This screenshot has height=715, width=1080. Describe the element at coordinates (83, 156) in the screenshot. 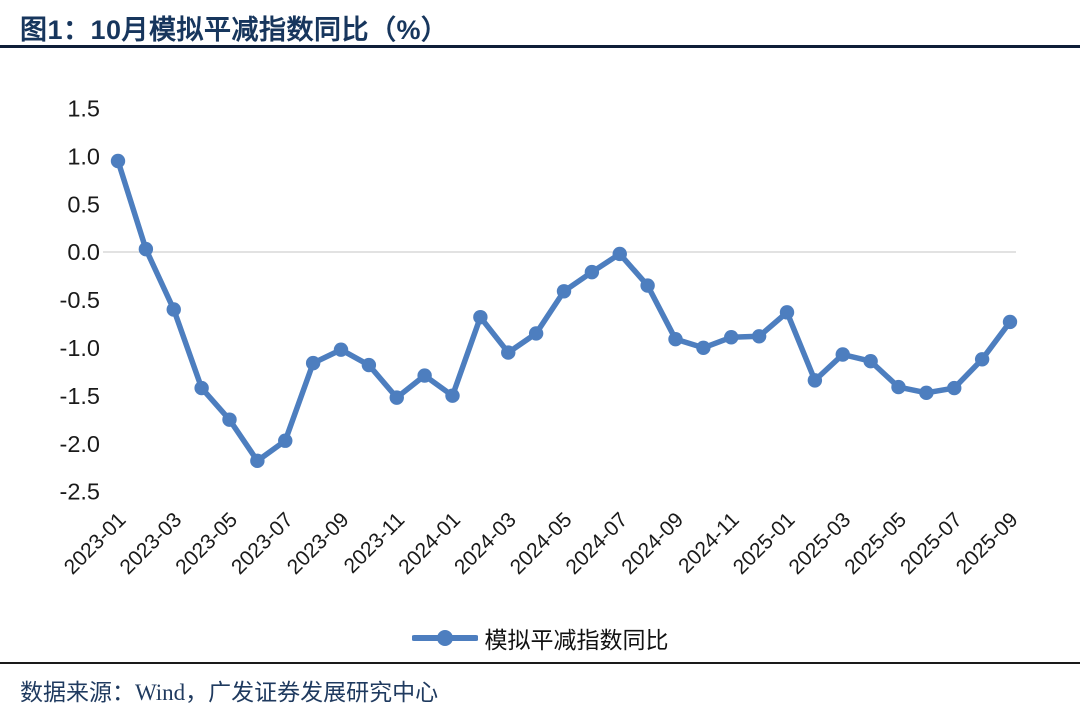

I see `y-tick-label: 1.0` at that location.